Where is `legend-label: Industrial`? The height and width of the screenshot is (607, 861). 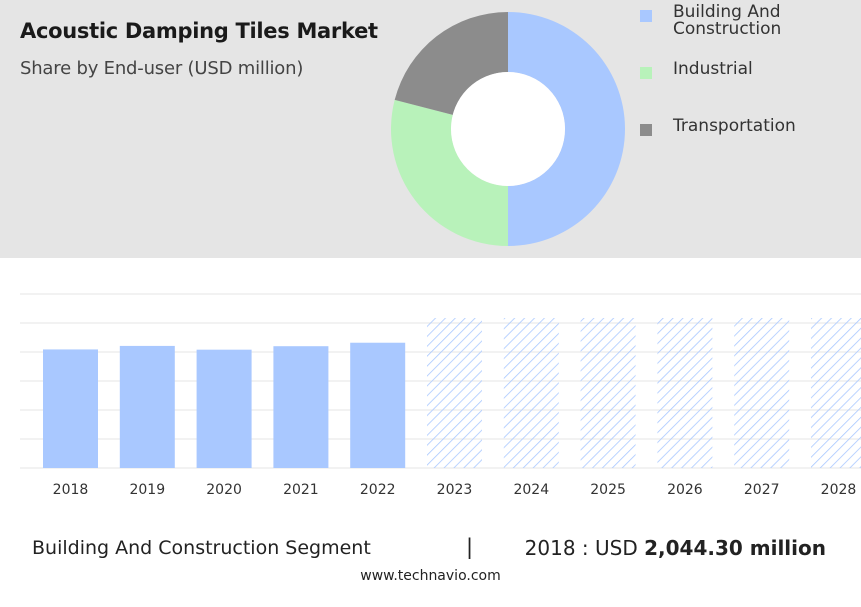
legend-label: Industrial is located at coordinates (713, 69).